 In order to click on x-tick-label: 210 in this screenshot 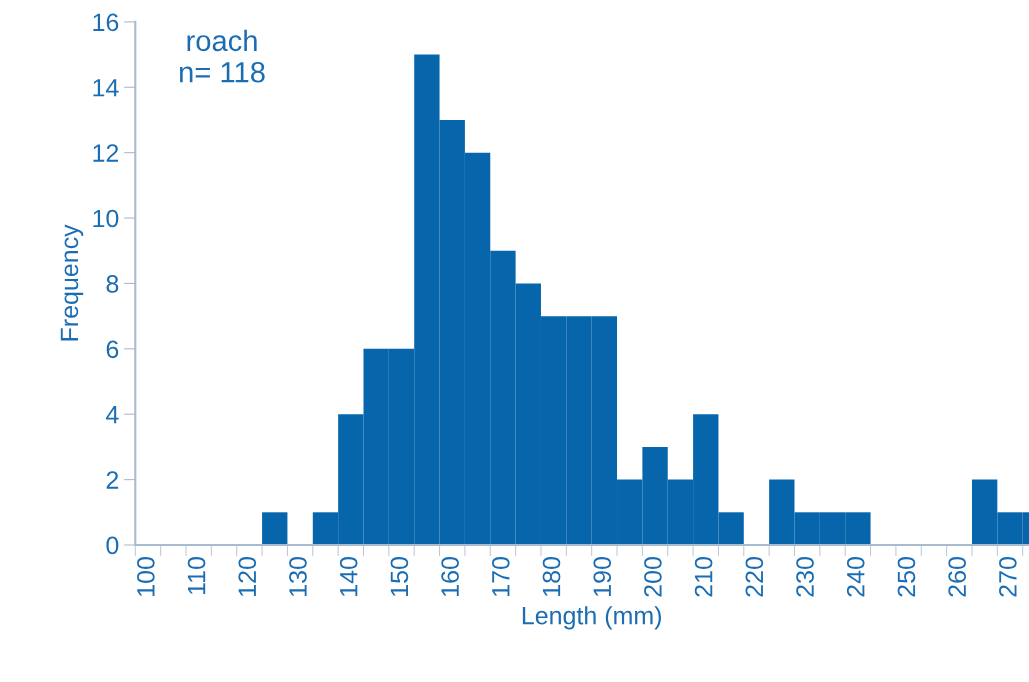, I will do `click(703, 577)`.